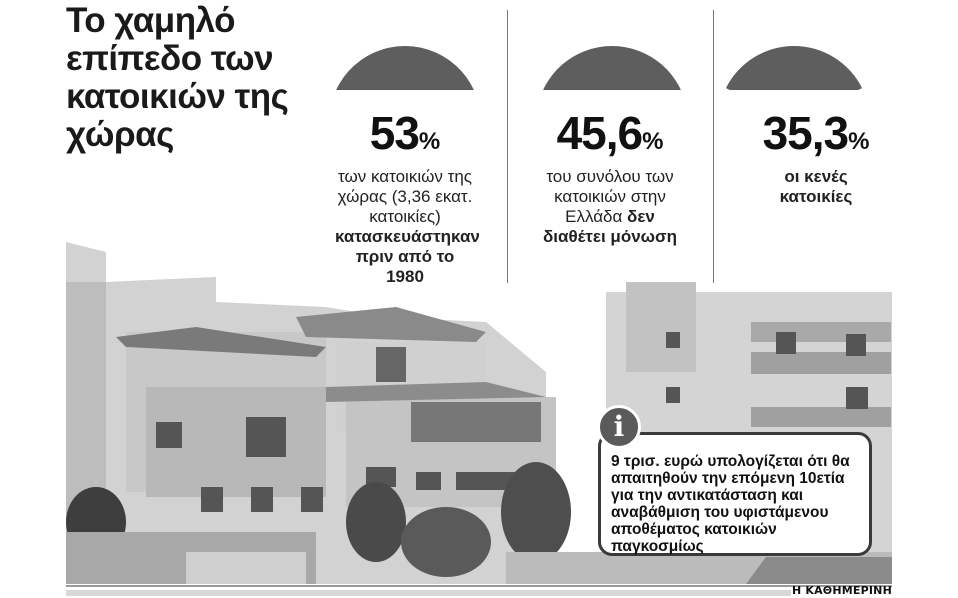 This screenshot has width=958, height=598. I want to click on bottom-band, so click(428, 593).